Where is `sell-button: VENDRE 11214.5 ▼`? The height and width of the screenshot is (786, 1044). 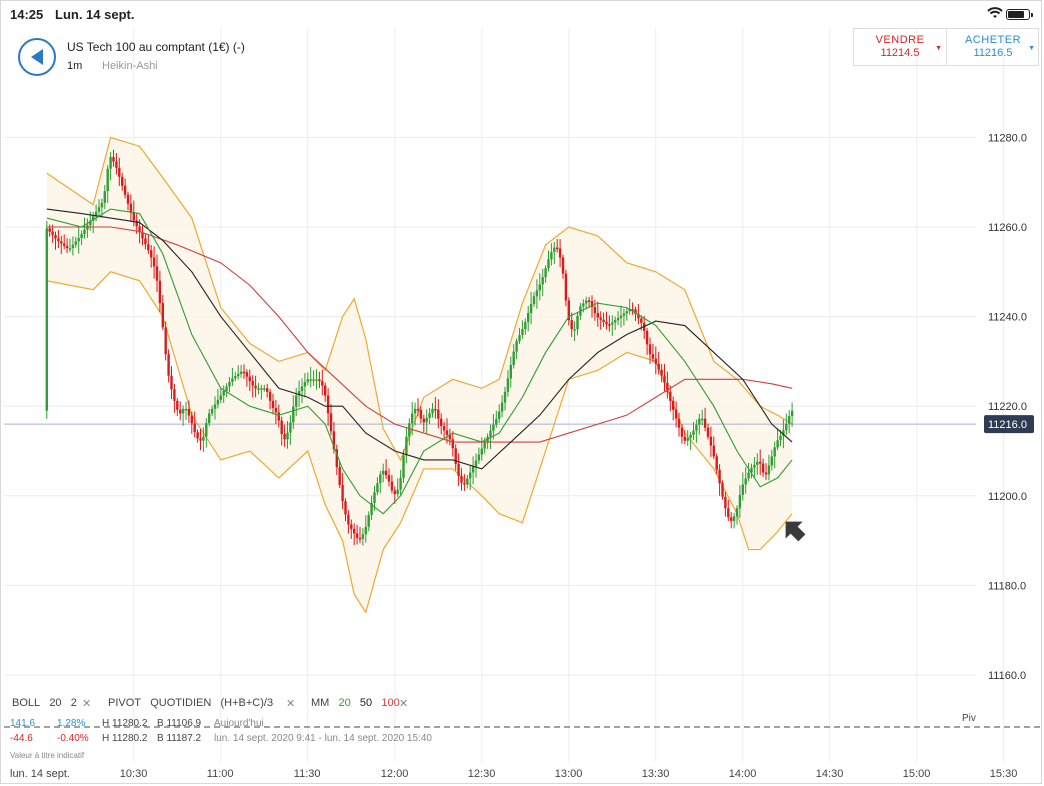 sell-button: VENDRE 11214.5 ▼ is located at coordinates (900, 47).